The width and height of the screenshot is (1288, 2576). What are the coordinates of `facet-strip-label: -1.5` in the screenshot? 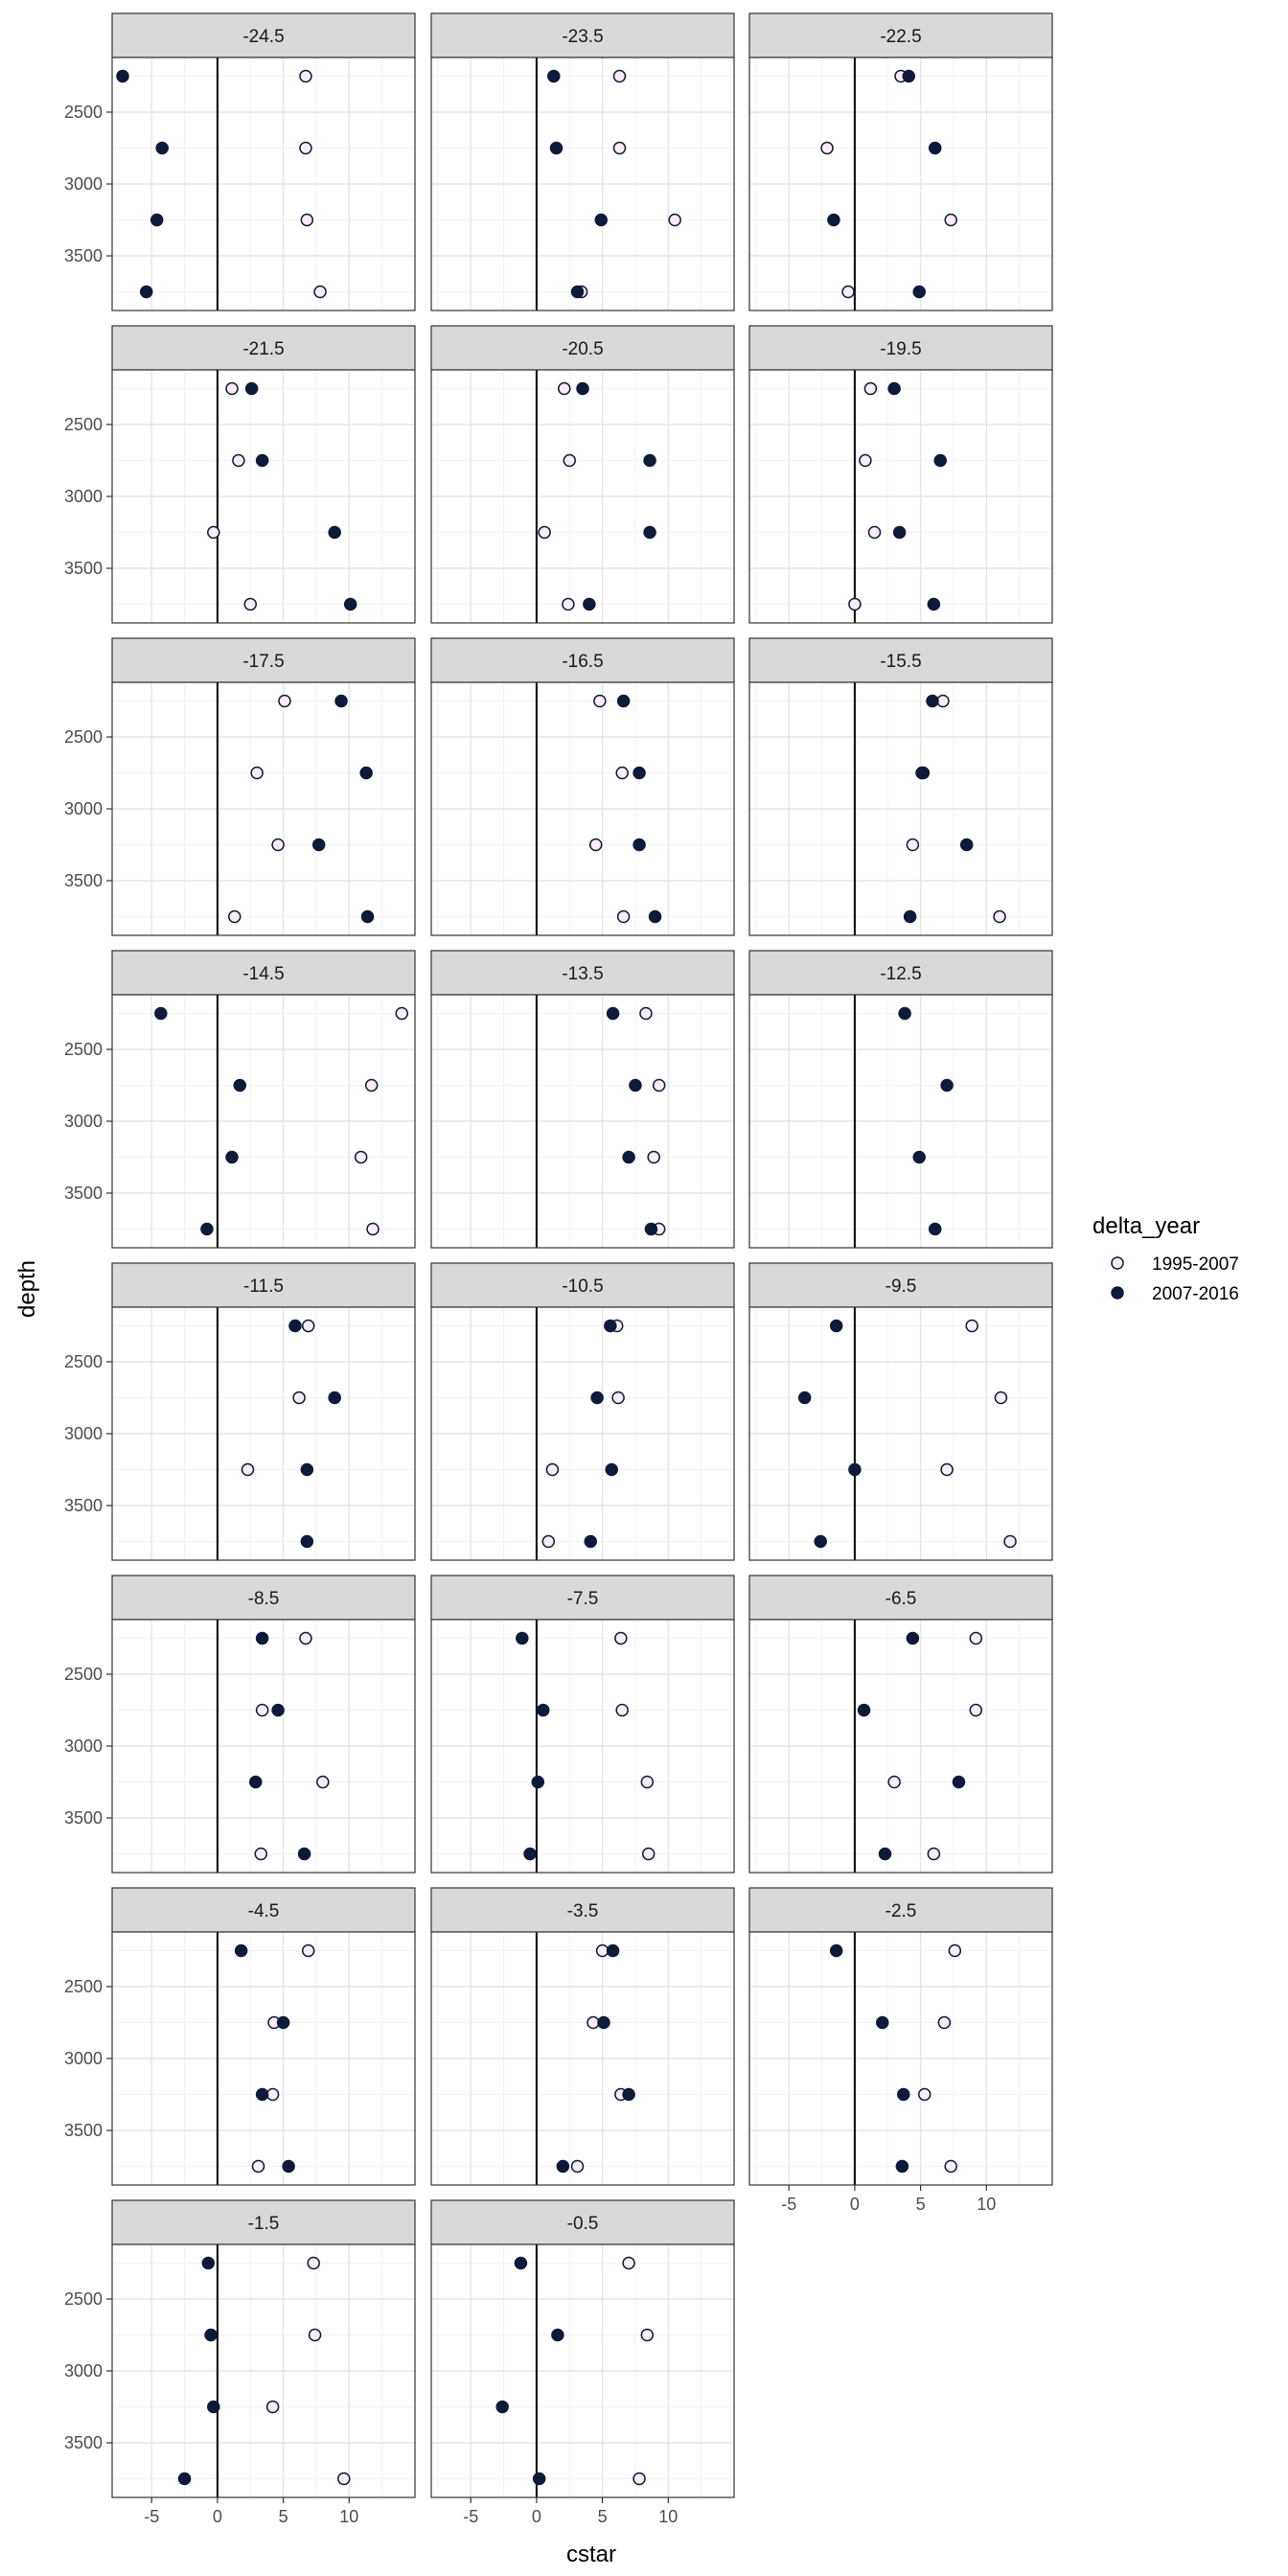 It's located at (264, 2224).